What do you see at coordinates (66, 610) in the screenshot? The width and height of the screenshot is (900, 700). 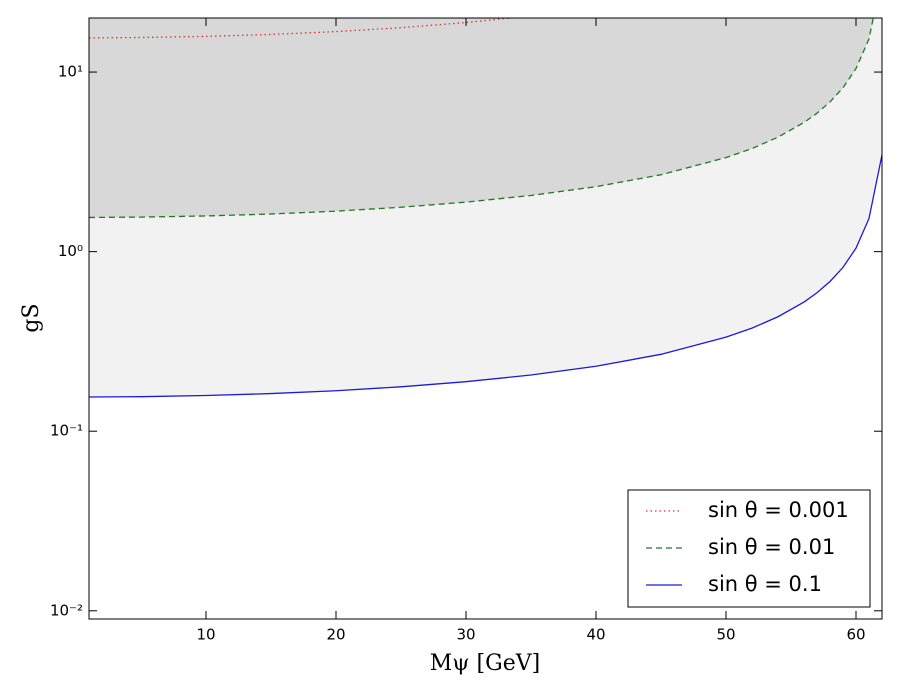 I see `y-tick-label: 10⁻²` at bounding box center [66, 610].